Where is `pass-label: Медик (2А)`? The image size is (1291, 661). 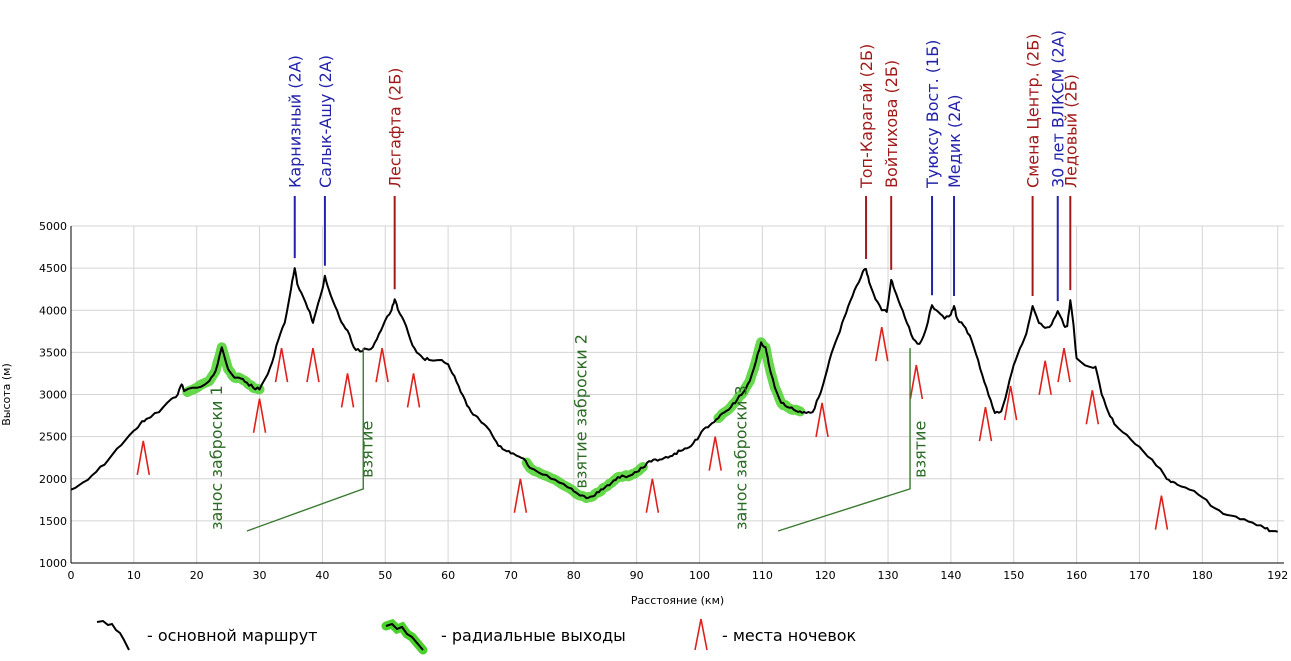
pass-label: Медик (2А) is located at coordinates (954, 141).